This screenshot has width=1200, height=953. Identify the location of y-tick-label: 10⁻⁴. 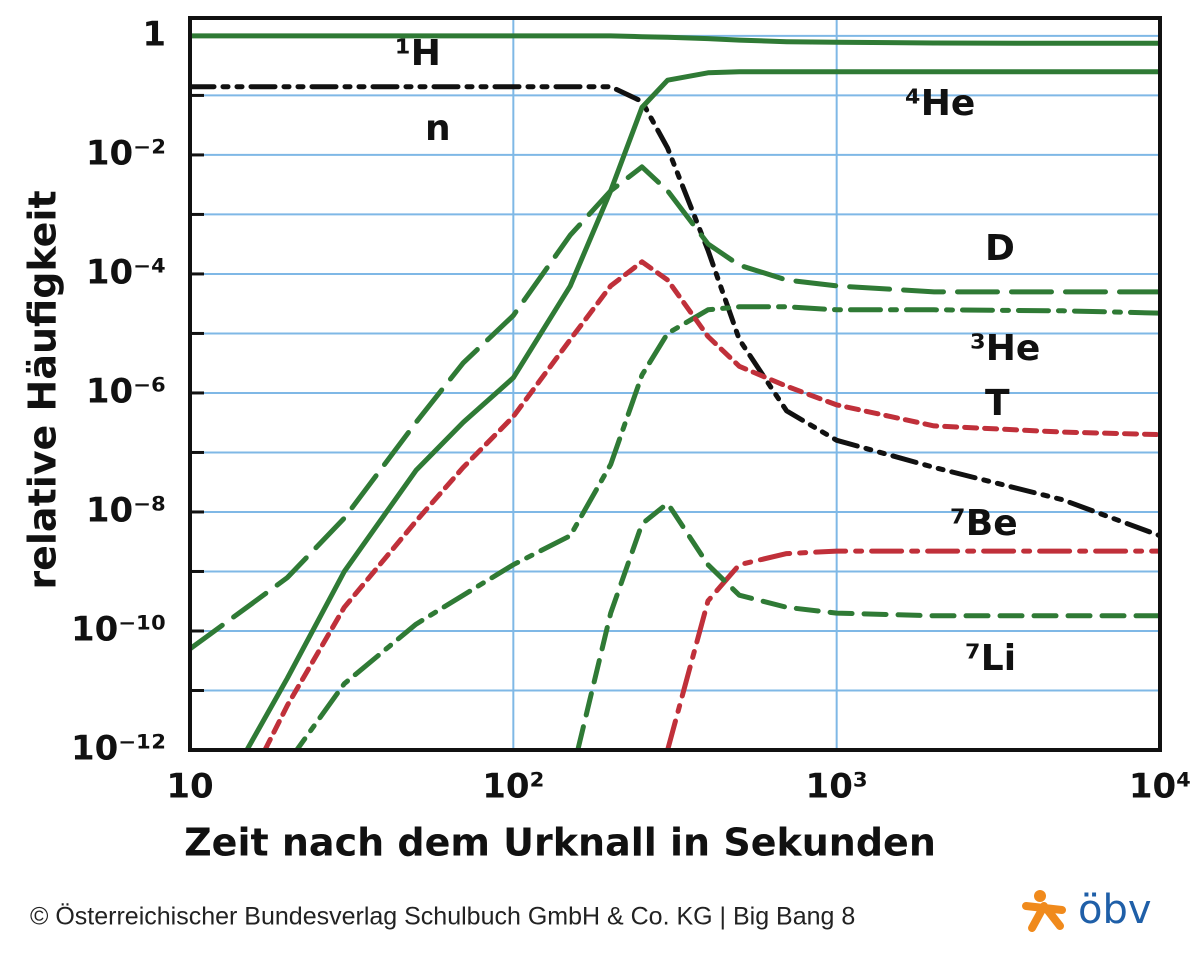
(126, 272).